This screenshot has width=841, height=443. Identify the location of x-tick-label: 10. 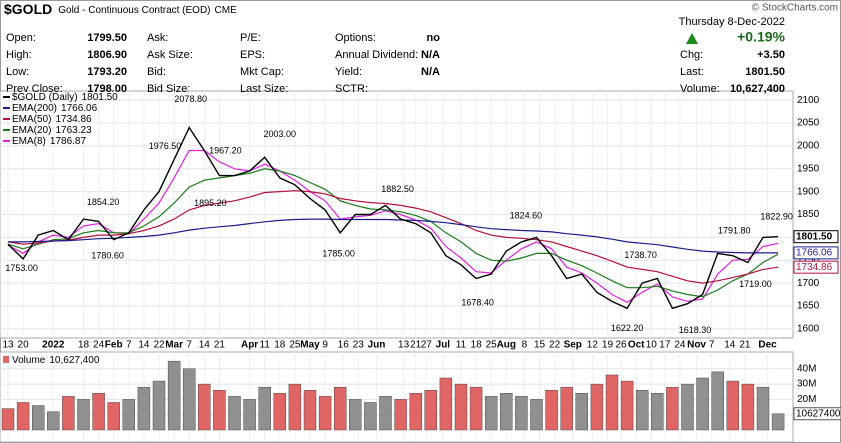
(652, 345).